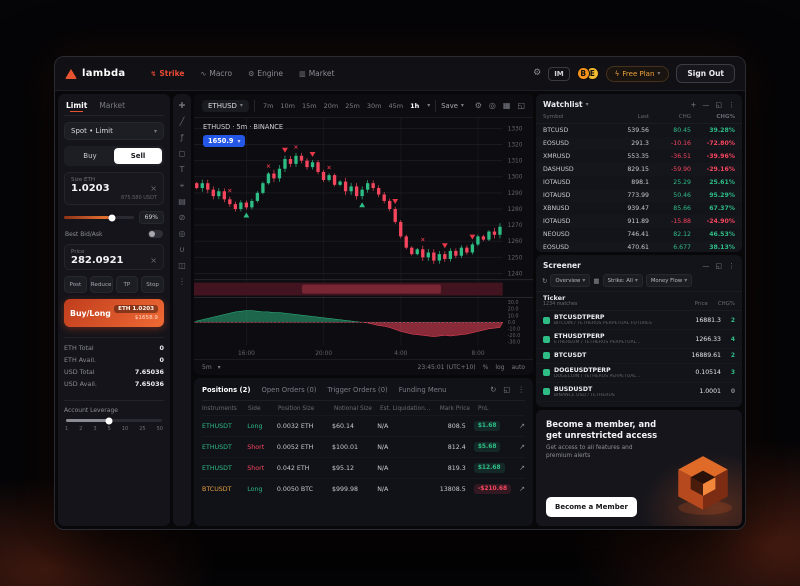 This screenshot has height=586, width=800. Describe the element at coordinates (639, 221) in the screenshot. I see `watchlist-row: IOTAUSD 911.89 -15.88 -24.90%` at that location.